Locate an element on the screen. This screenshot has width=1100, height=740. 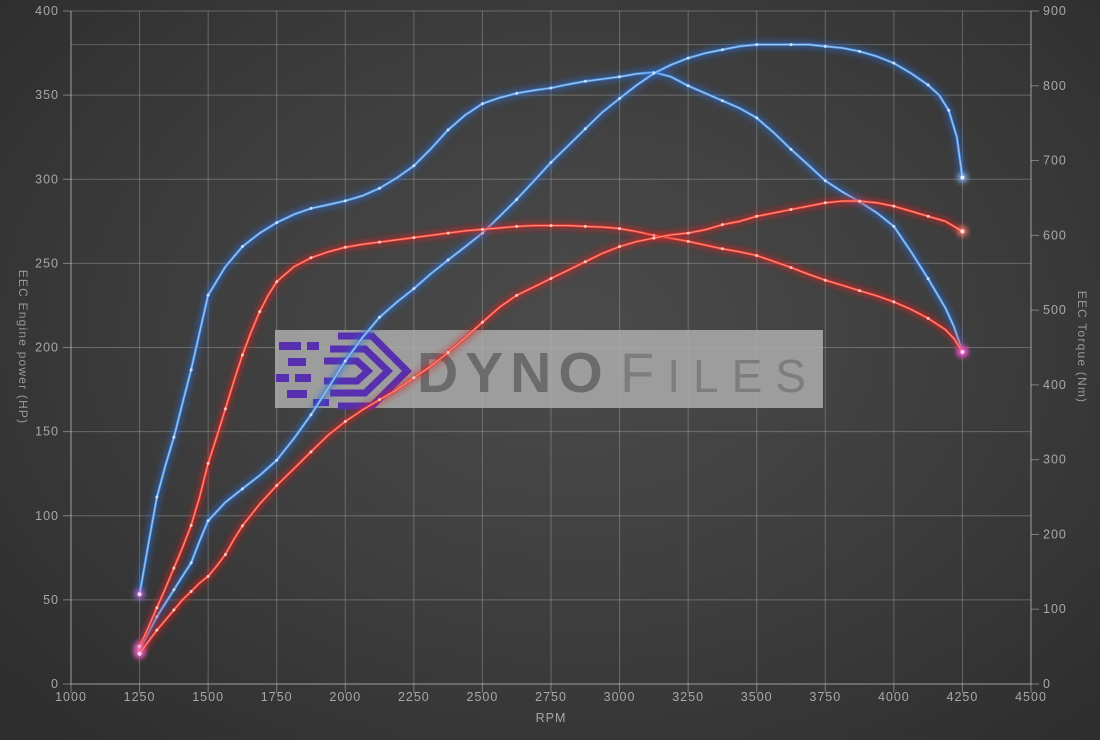
y-right-tick-label: 600 is located at coordinates (1055, 235).